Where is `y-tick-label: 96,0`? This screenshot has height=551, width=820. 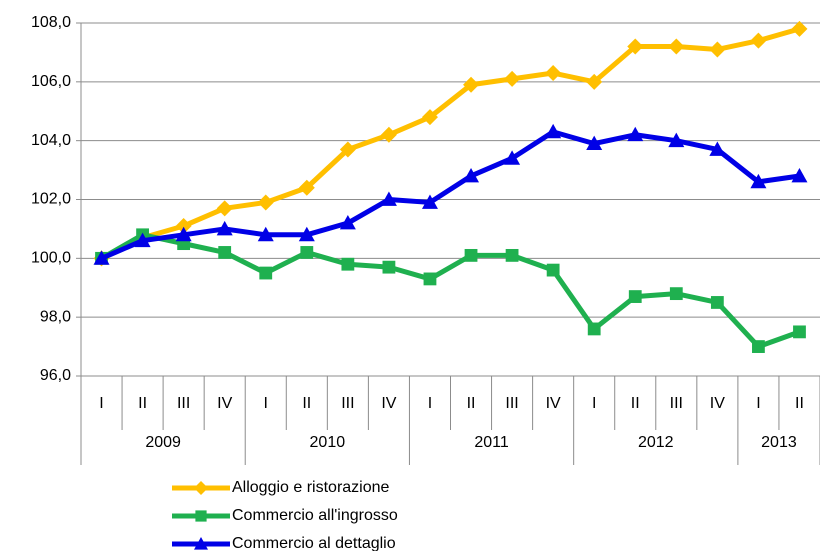 y-tick-label: 96,0 is located at coordinates (55, 375).